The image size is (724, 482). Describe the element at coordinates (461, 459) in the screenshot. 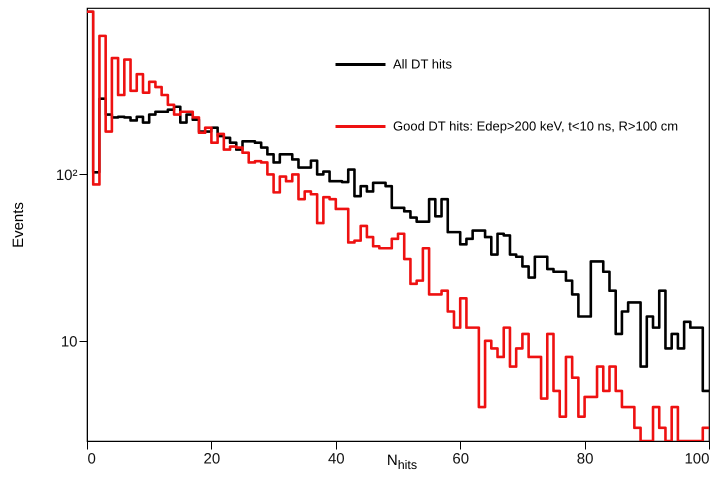

I see `x-tick-label: 60` at that location.